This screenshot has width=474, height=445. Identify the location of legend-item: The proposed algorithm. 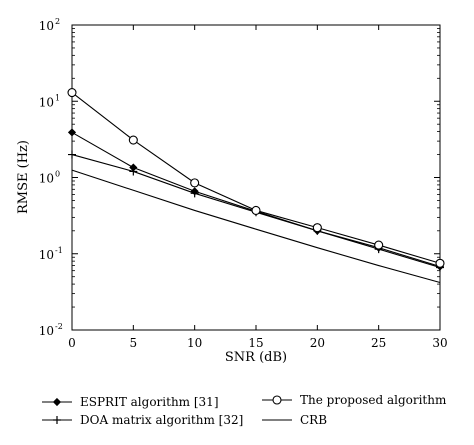
(354, 400).